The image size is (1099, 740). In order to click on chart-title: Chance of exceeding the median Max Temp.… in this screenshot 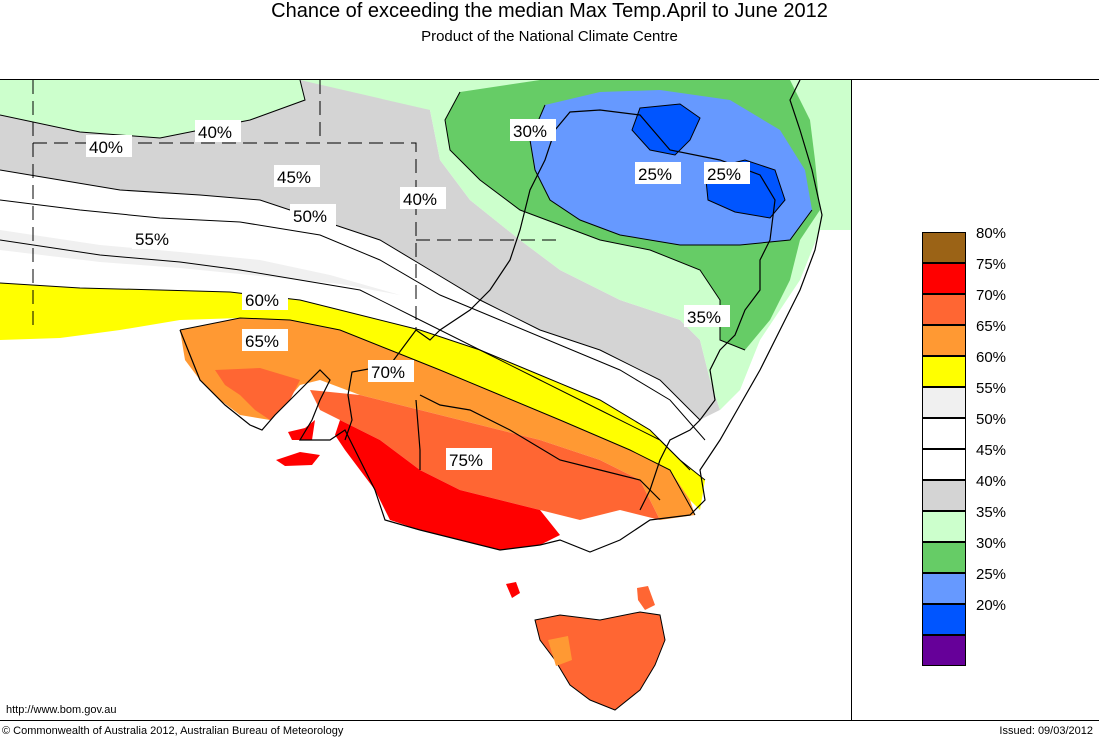, I will do `click(549, 11)`.